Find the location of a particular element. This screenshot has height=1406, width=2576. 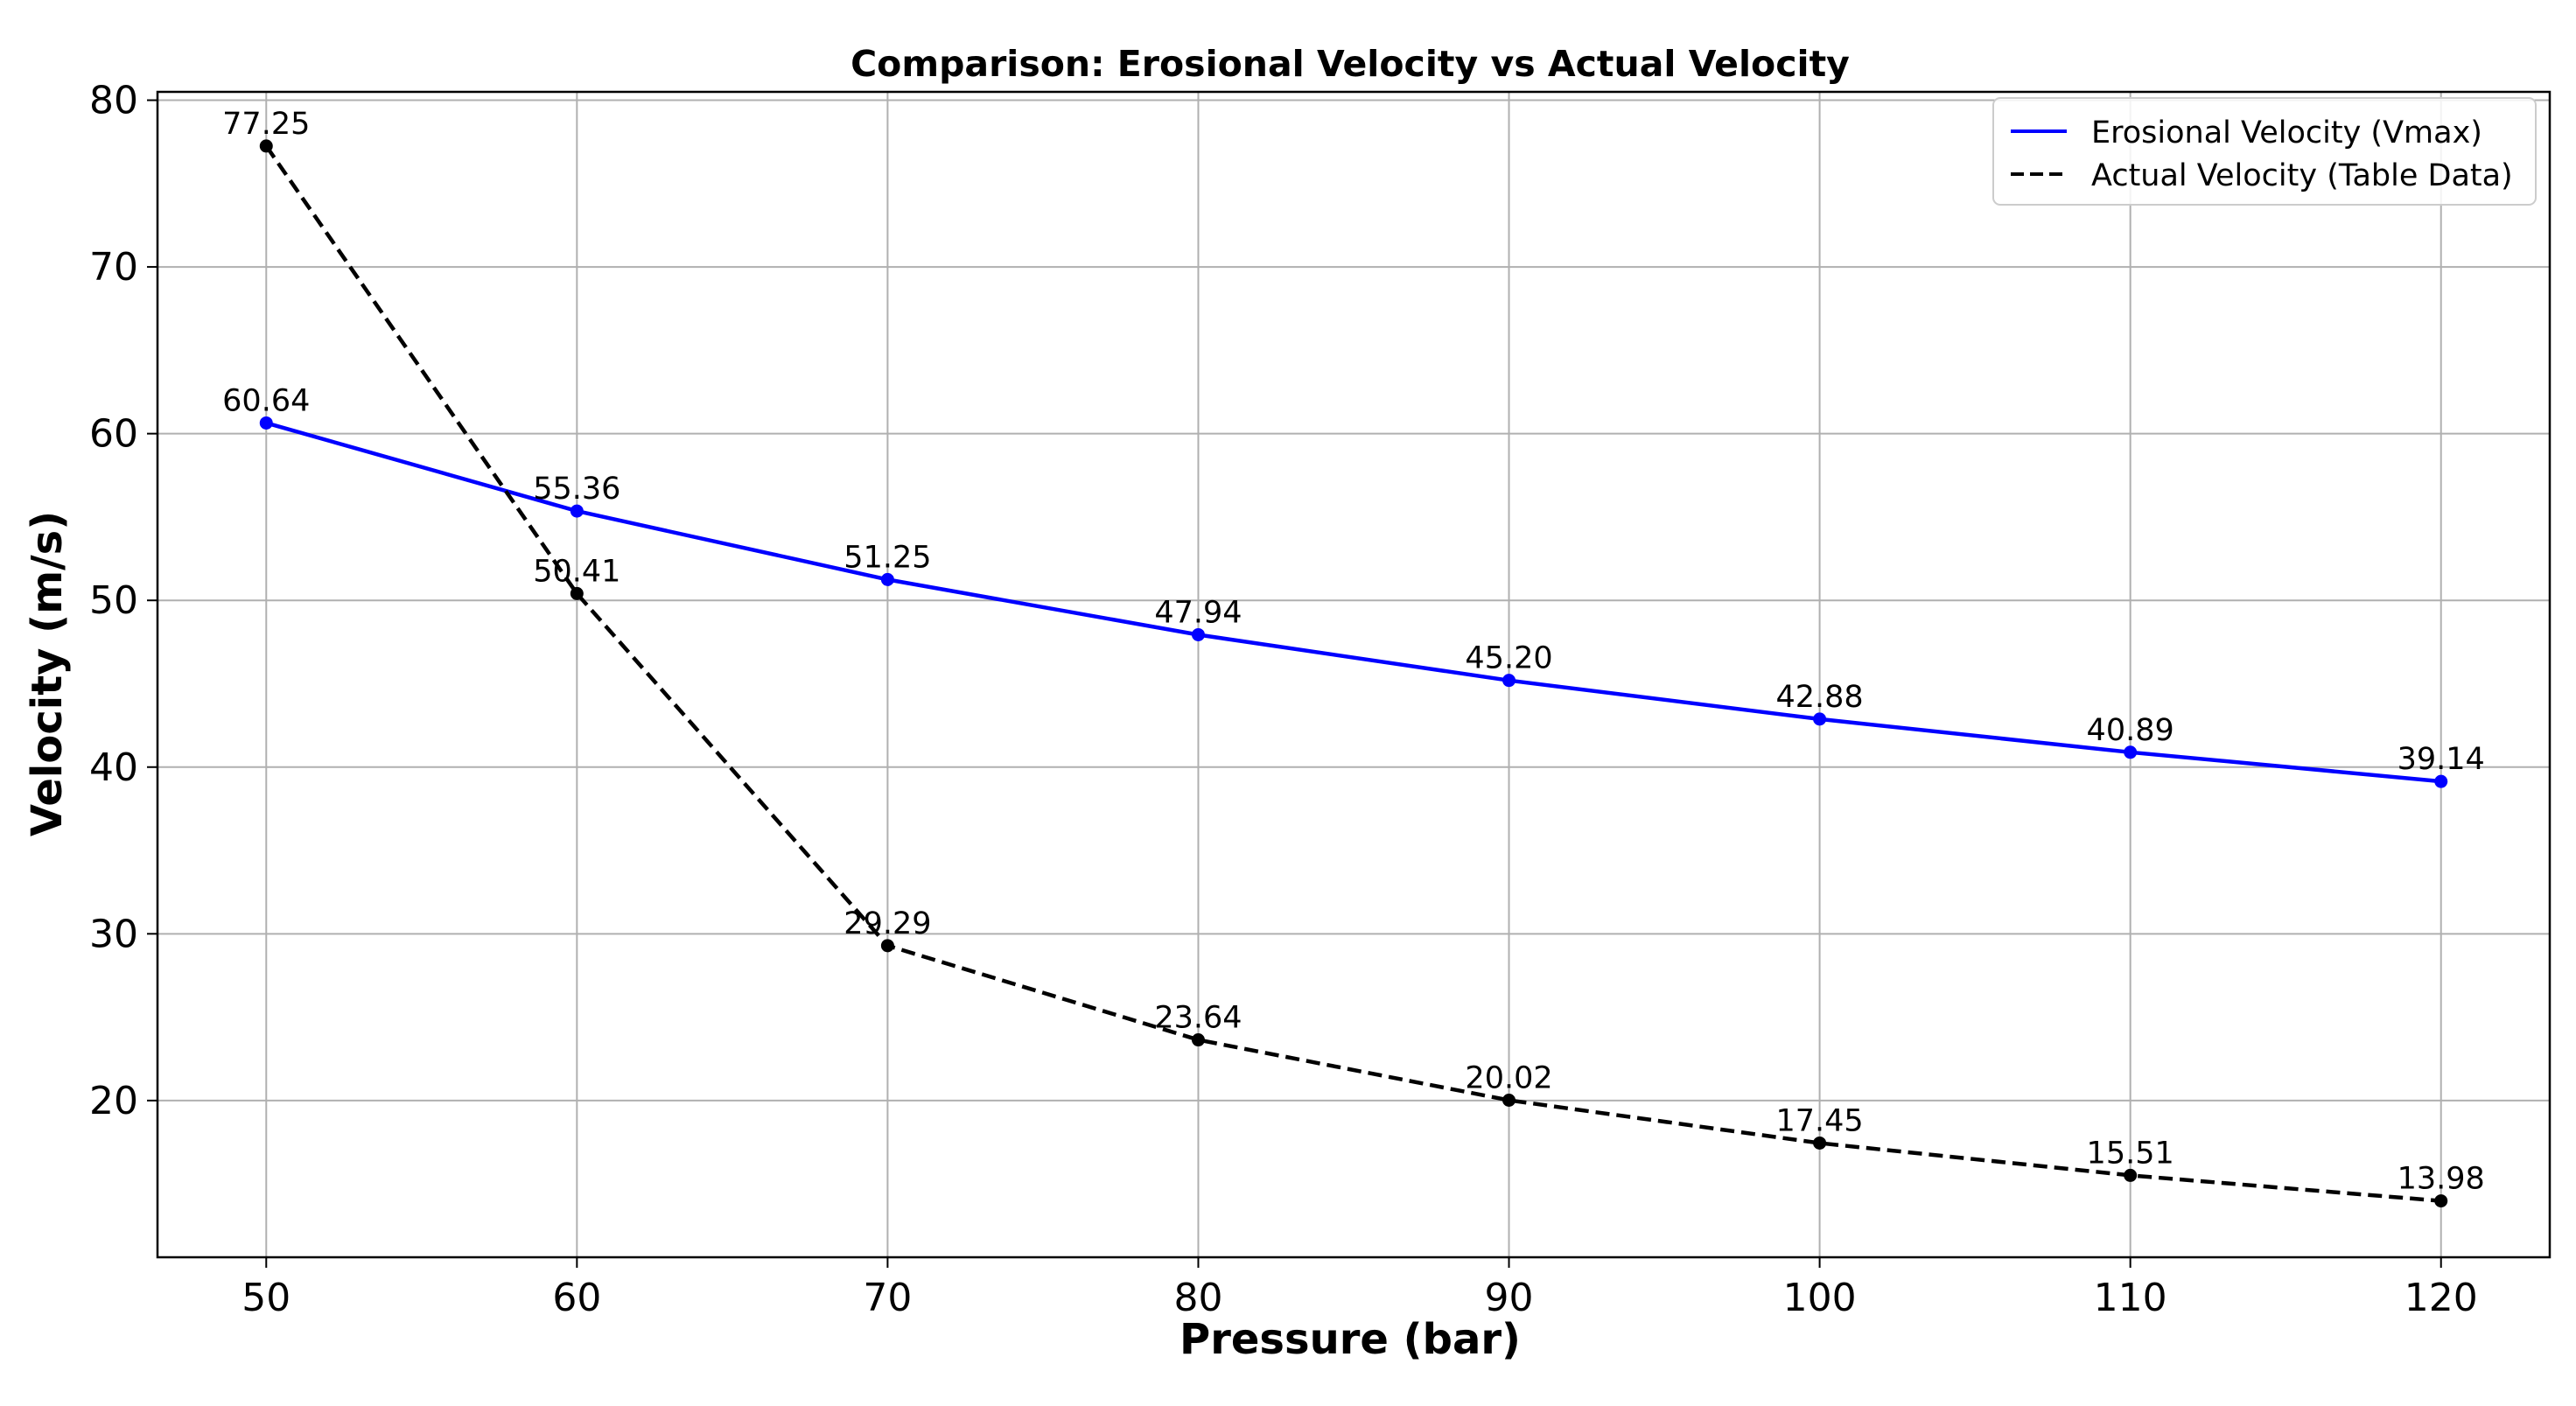

legend-label-actual: Actual Velocity (Table Data) is located at coordinates (2302, 175).